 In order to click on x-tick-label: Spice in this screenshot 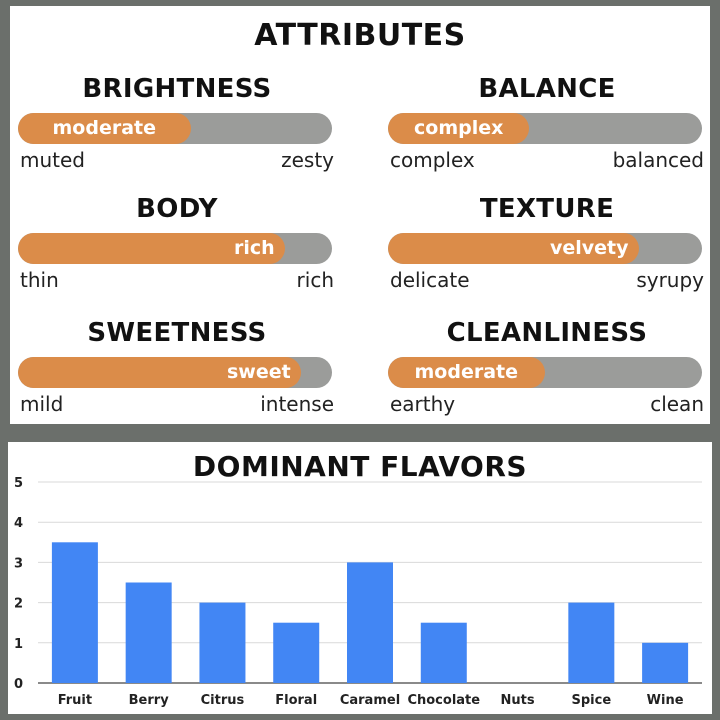, I will do `click(592, 700)`.